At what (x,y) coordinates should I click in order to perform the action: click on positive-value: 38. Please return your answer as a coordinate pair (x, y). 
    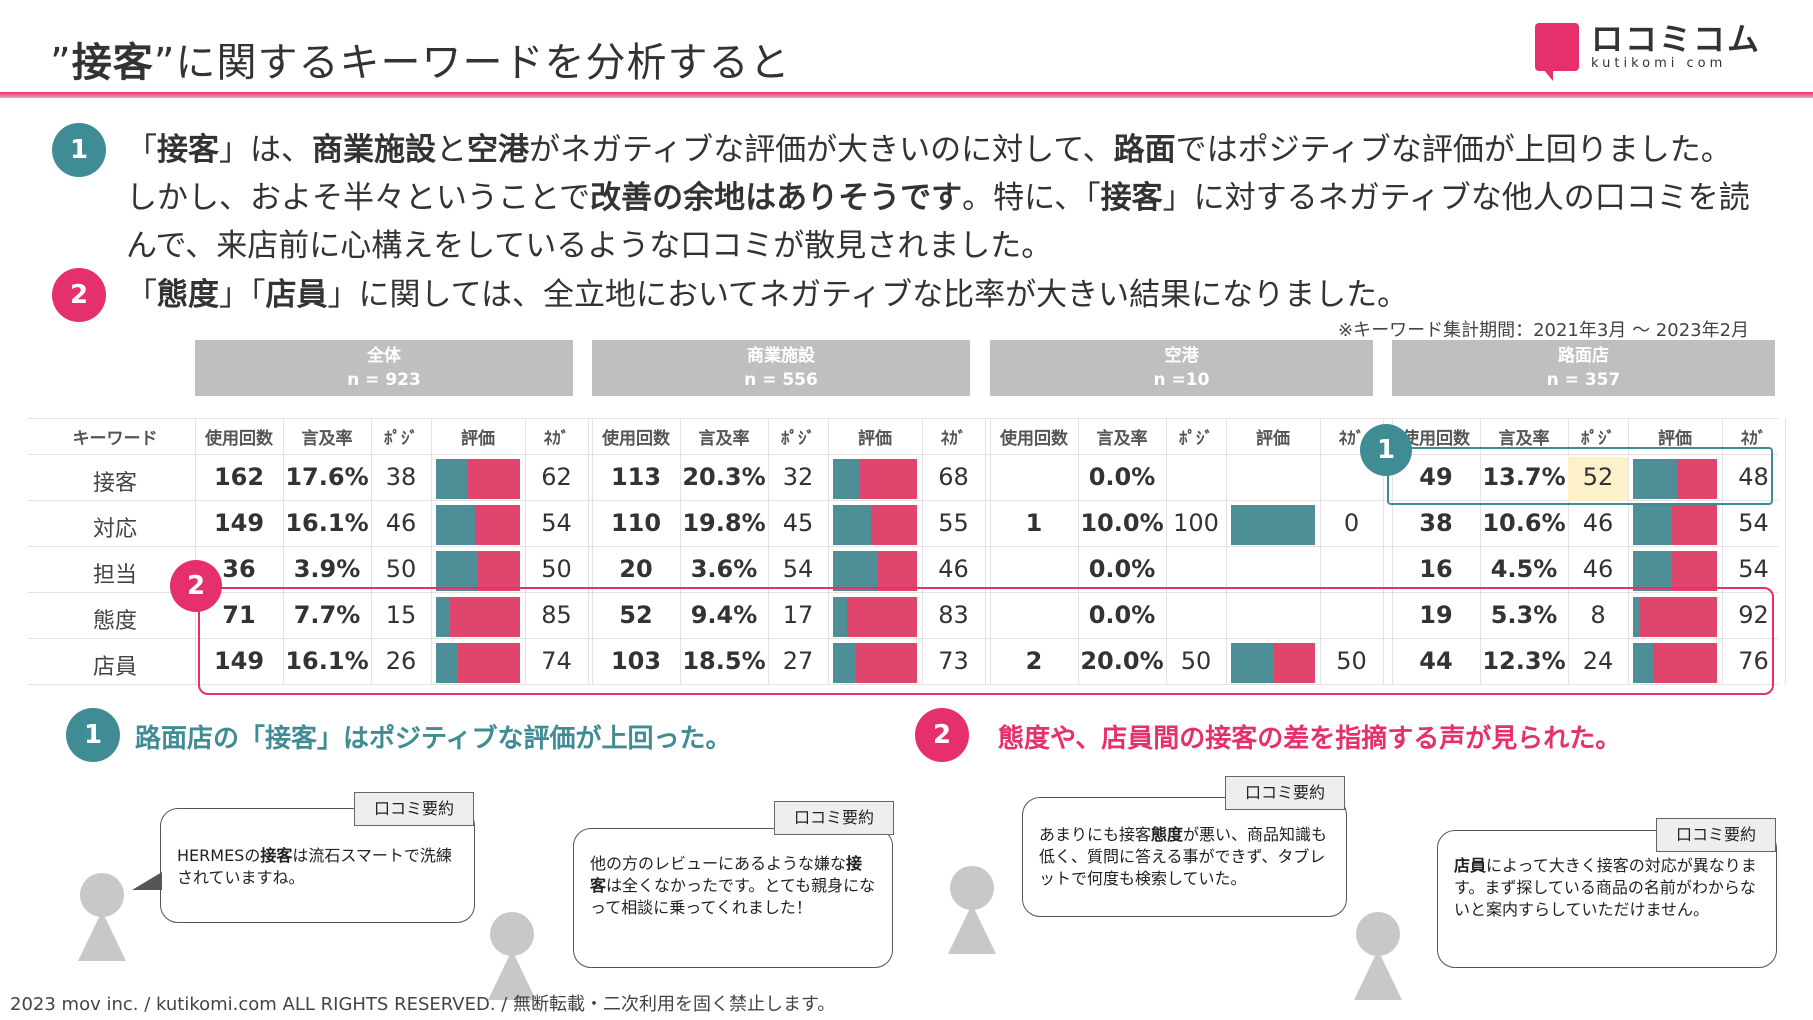
    Looking at the image, I should click on (401, 477).